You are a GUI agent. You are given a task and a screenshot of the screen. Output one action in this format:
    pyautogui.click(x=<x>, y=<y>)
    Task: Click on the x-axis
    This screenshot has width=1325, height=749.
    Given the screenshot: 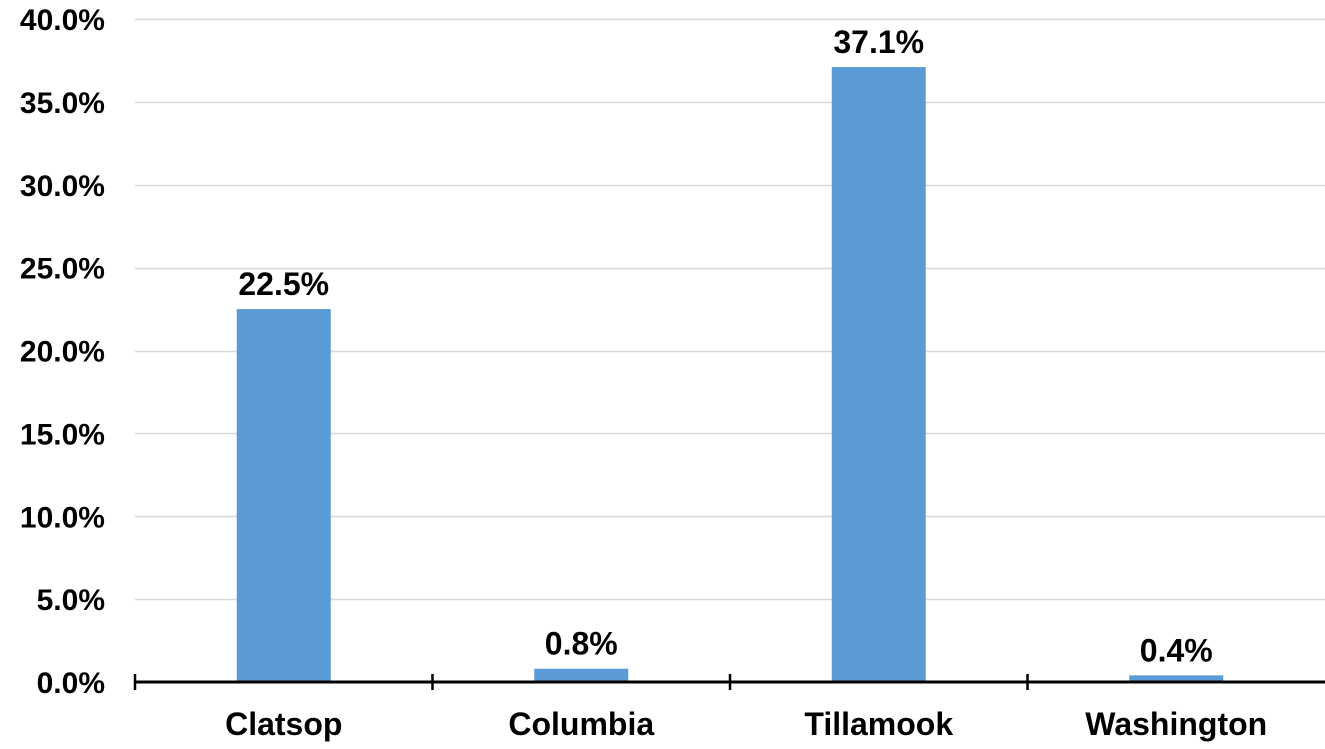 What is the action you would take?
    pyautogui.click(x=729, y=682)
    